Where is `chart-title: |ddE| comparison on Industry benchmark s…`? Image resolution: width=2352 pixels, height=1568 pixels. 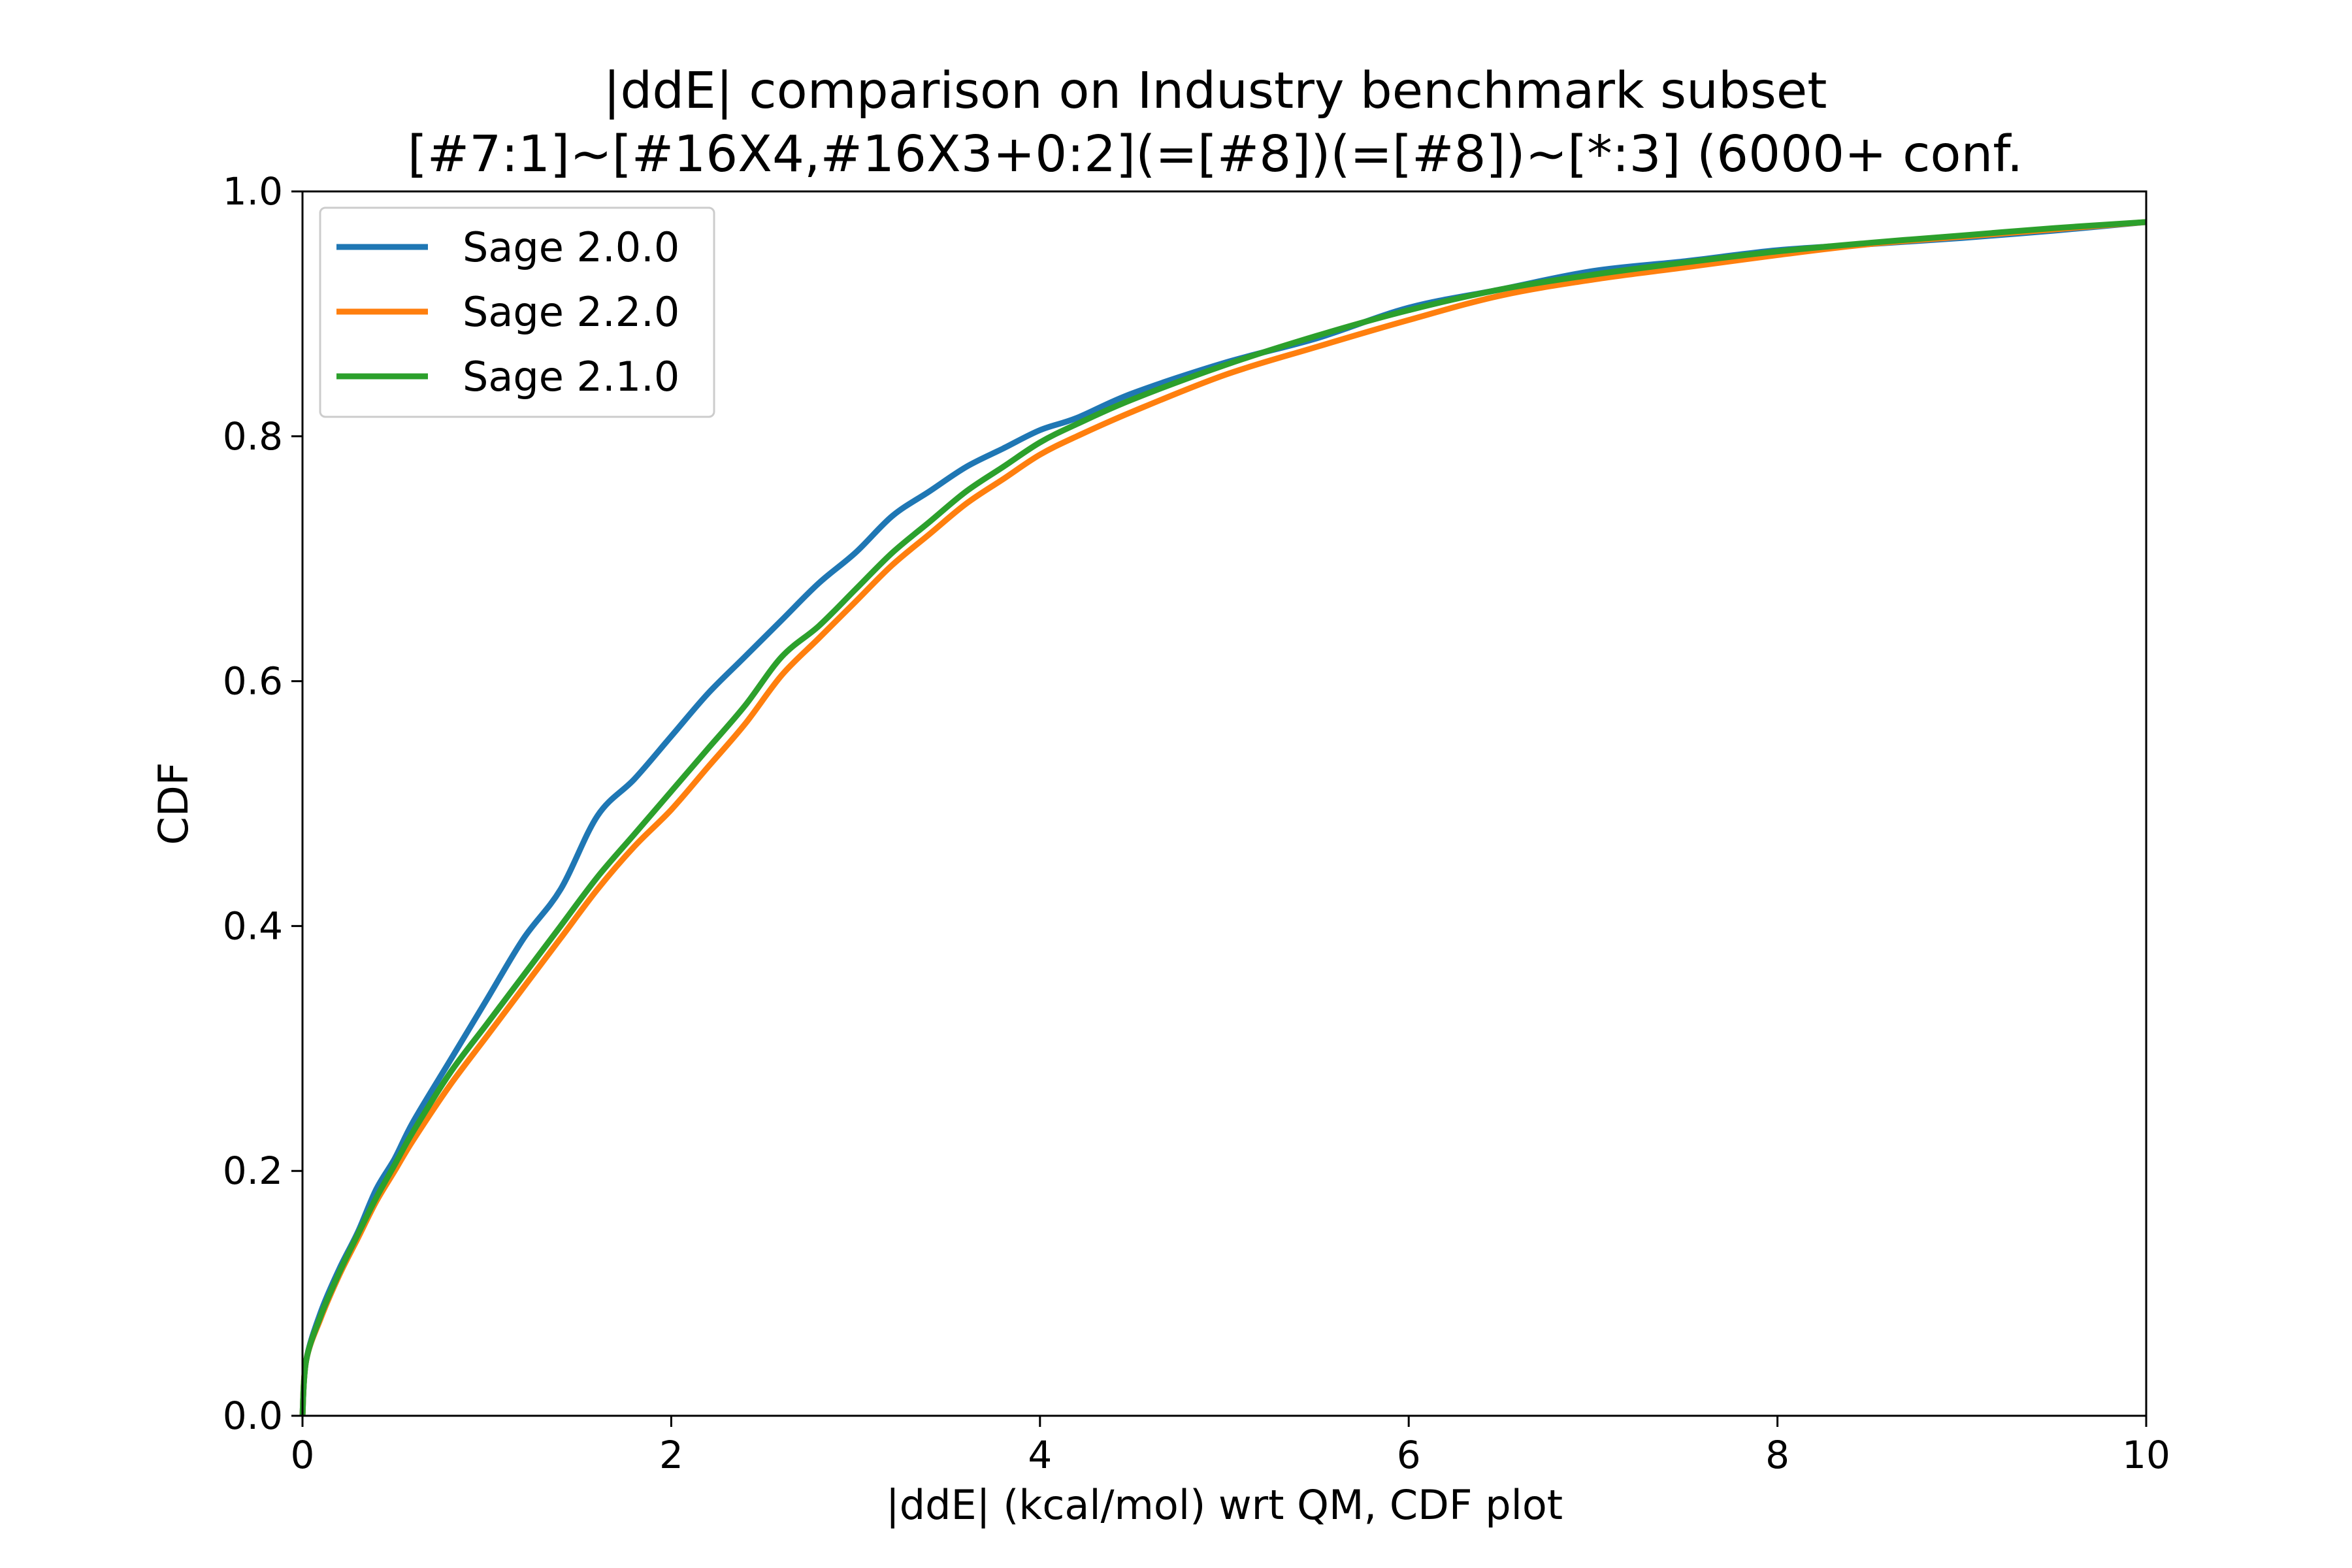
chart-title: |ddE| comparison on Industry benchmark s… is located at coordinates (1215, 91).